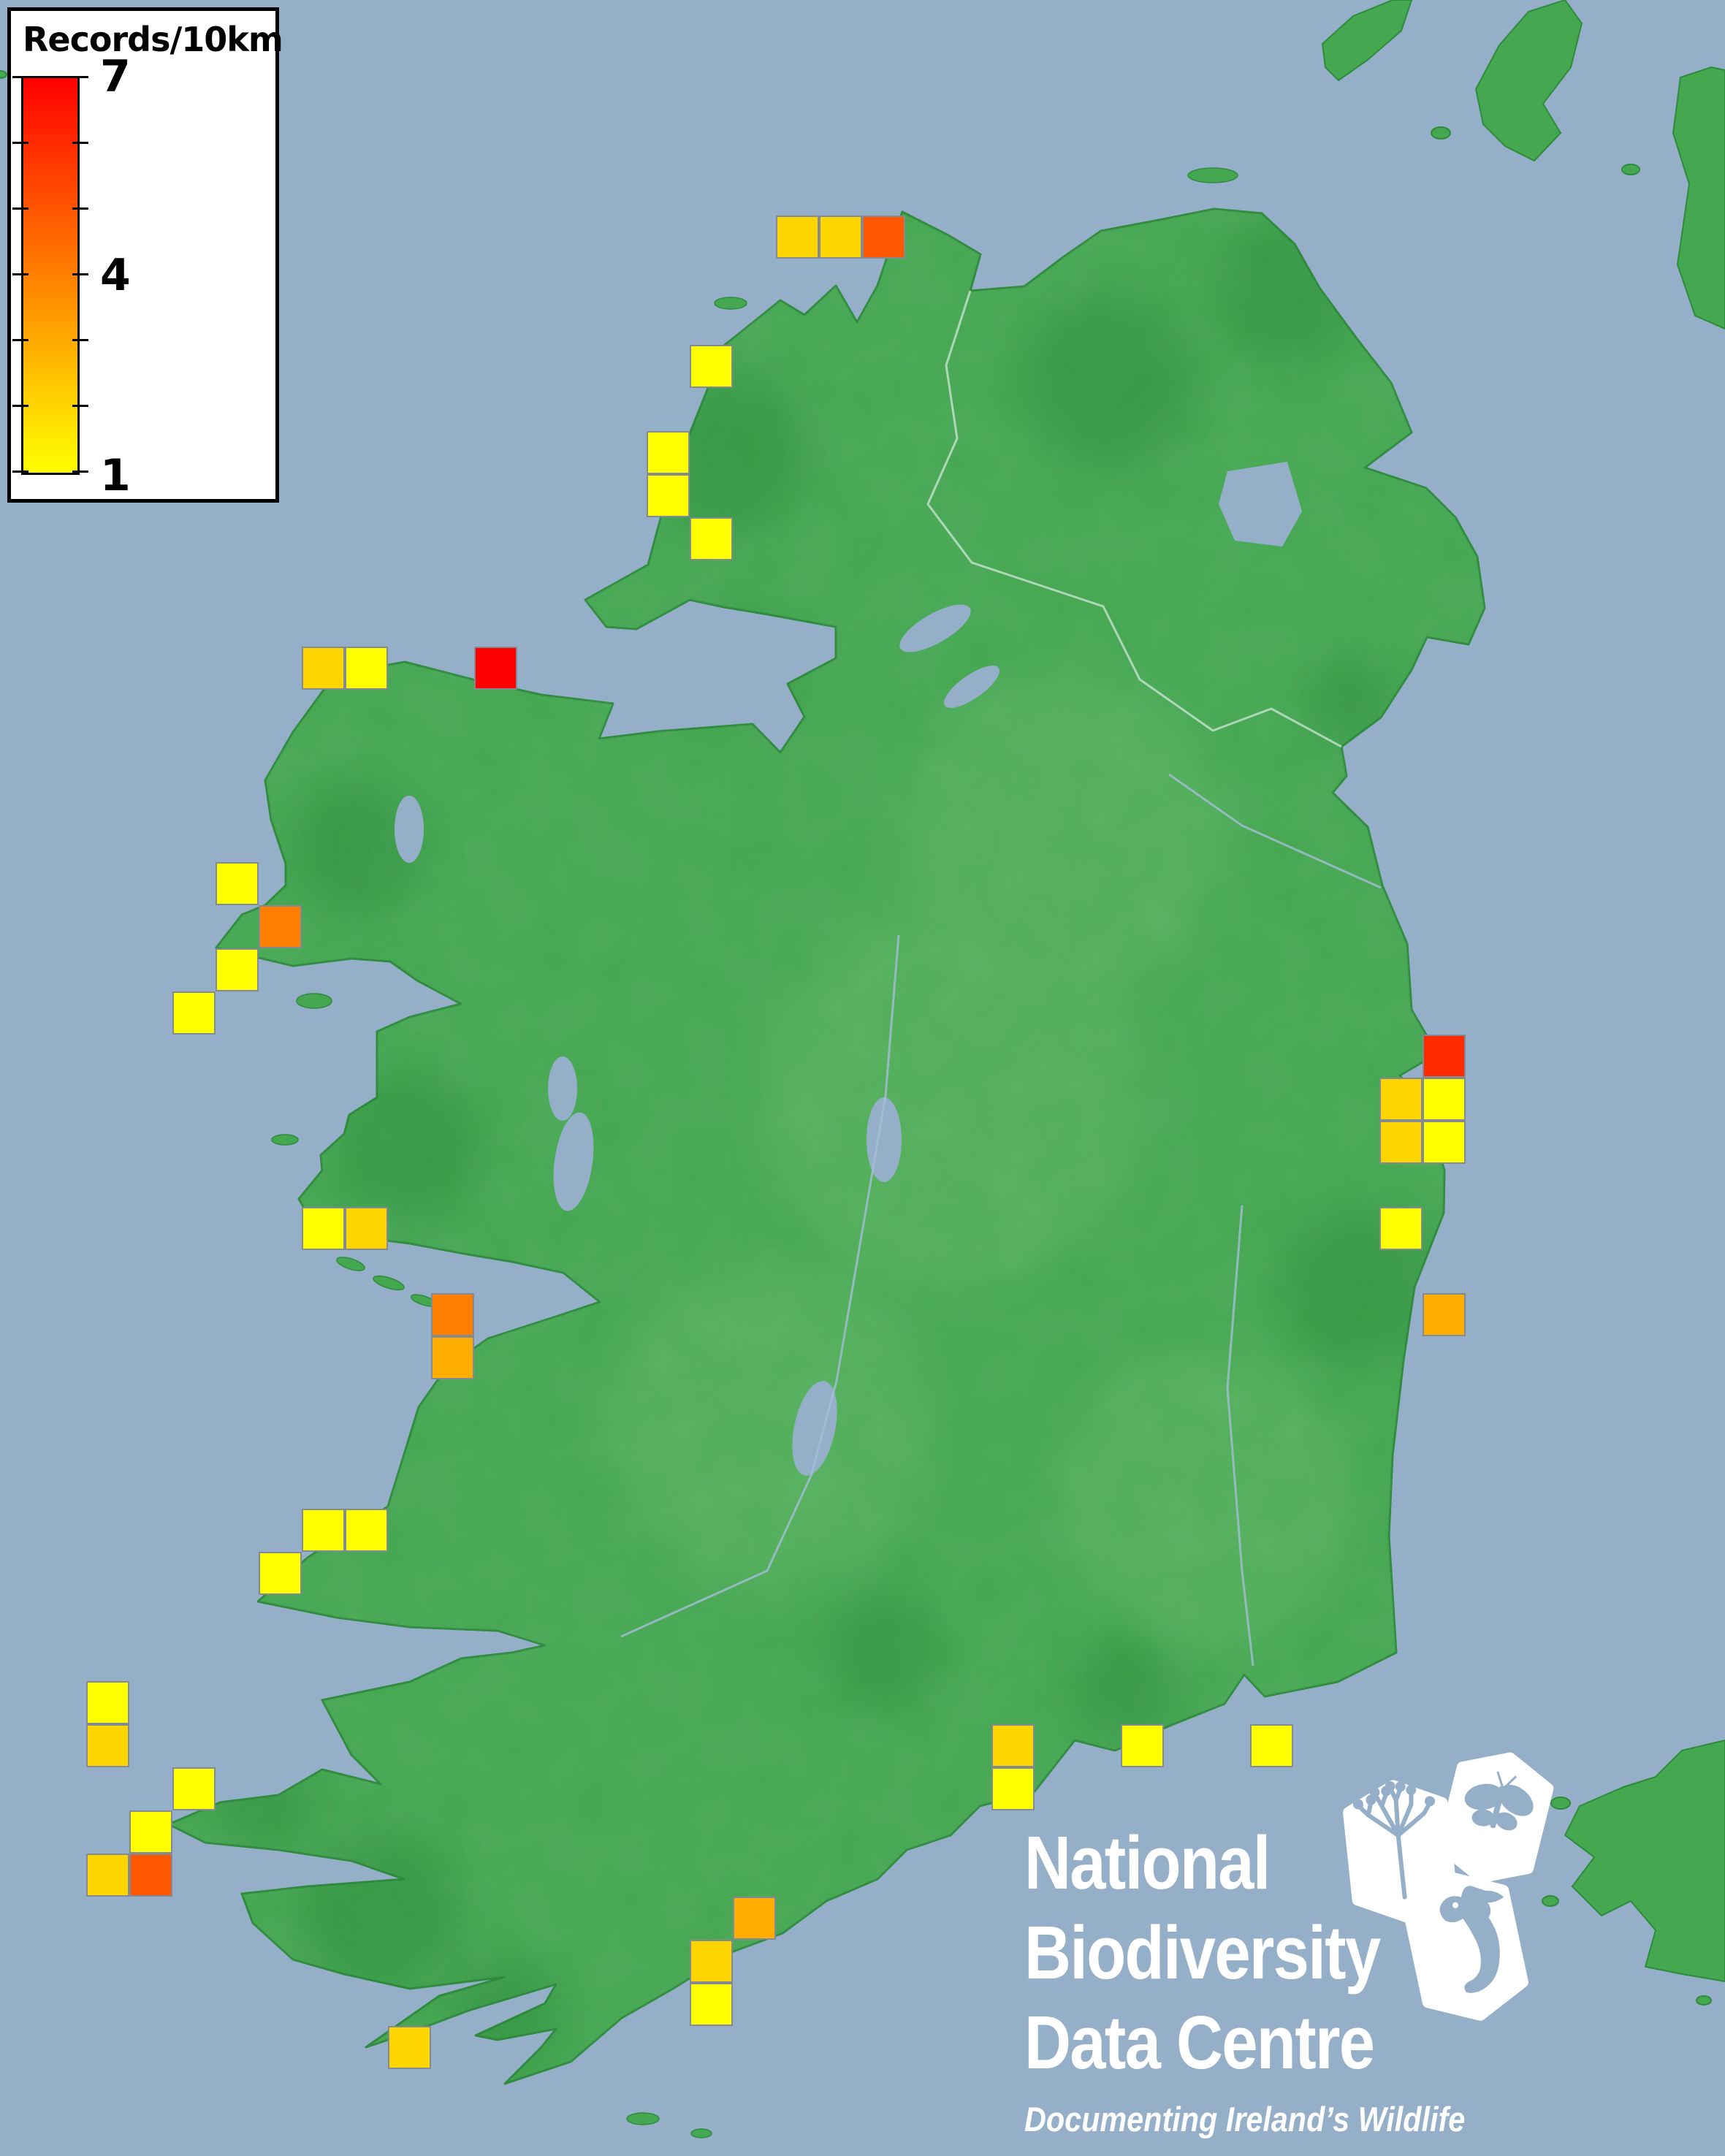  I want to click on legend-label-mid: 4, so click(116, 275).